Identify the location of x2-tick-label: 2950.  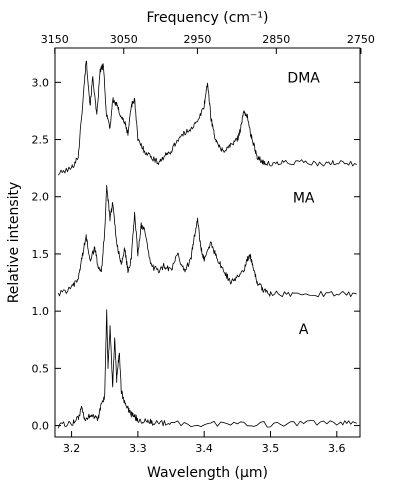
(197, 39).